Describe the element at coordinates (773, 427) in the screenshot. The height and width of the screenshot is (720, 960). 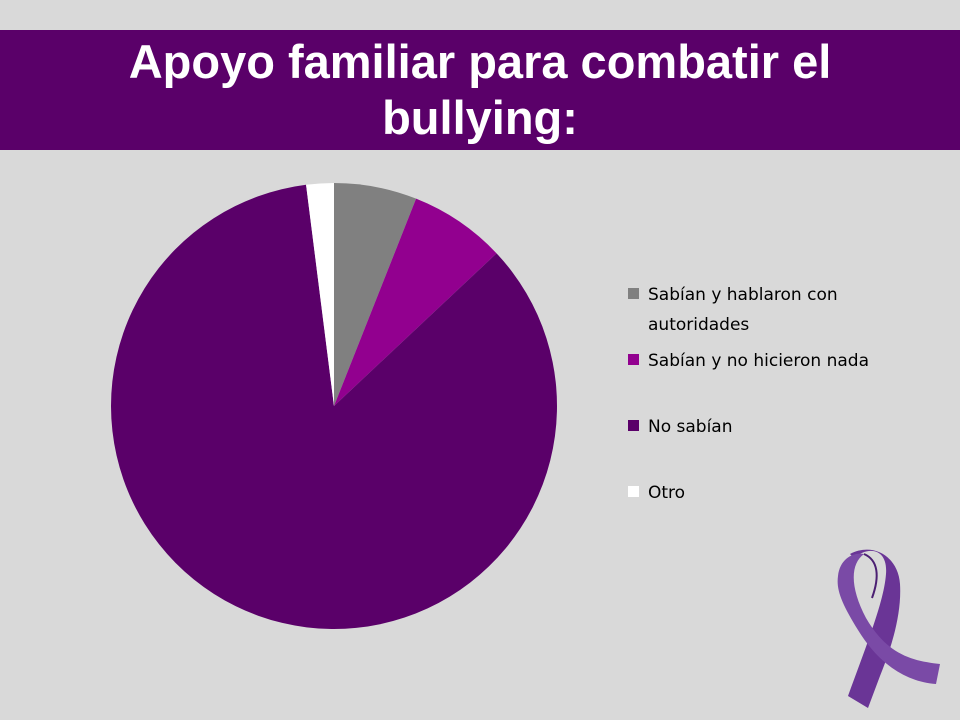
I see `legend-item: No sabían` at that location.